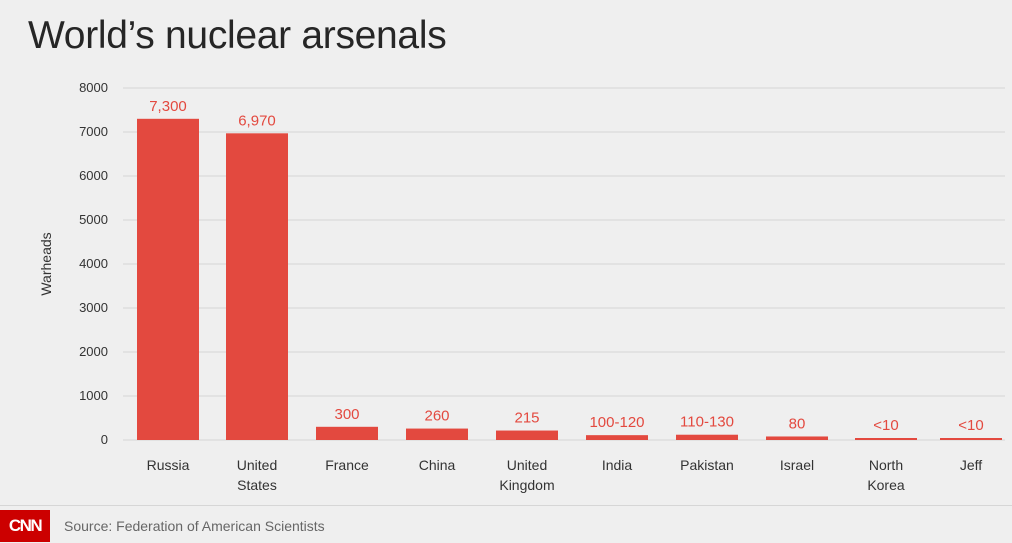 The image size is (1012, 543). I want to click on category-label: Pakistan, so click(707, 465).